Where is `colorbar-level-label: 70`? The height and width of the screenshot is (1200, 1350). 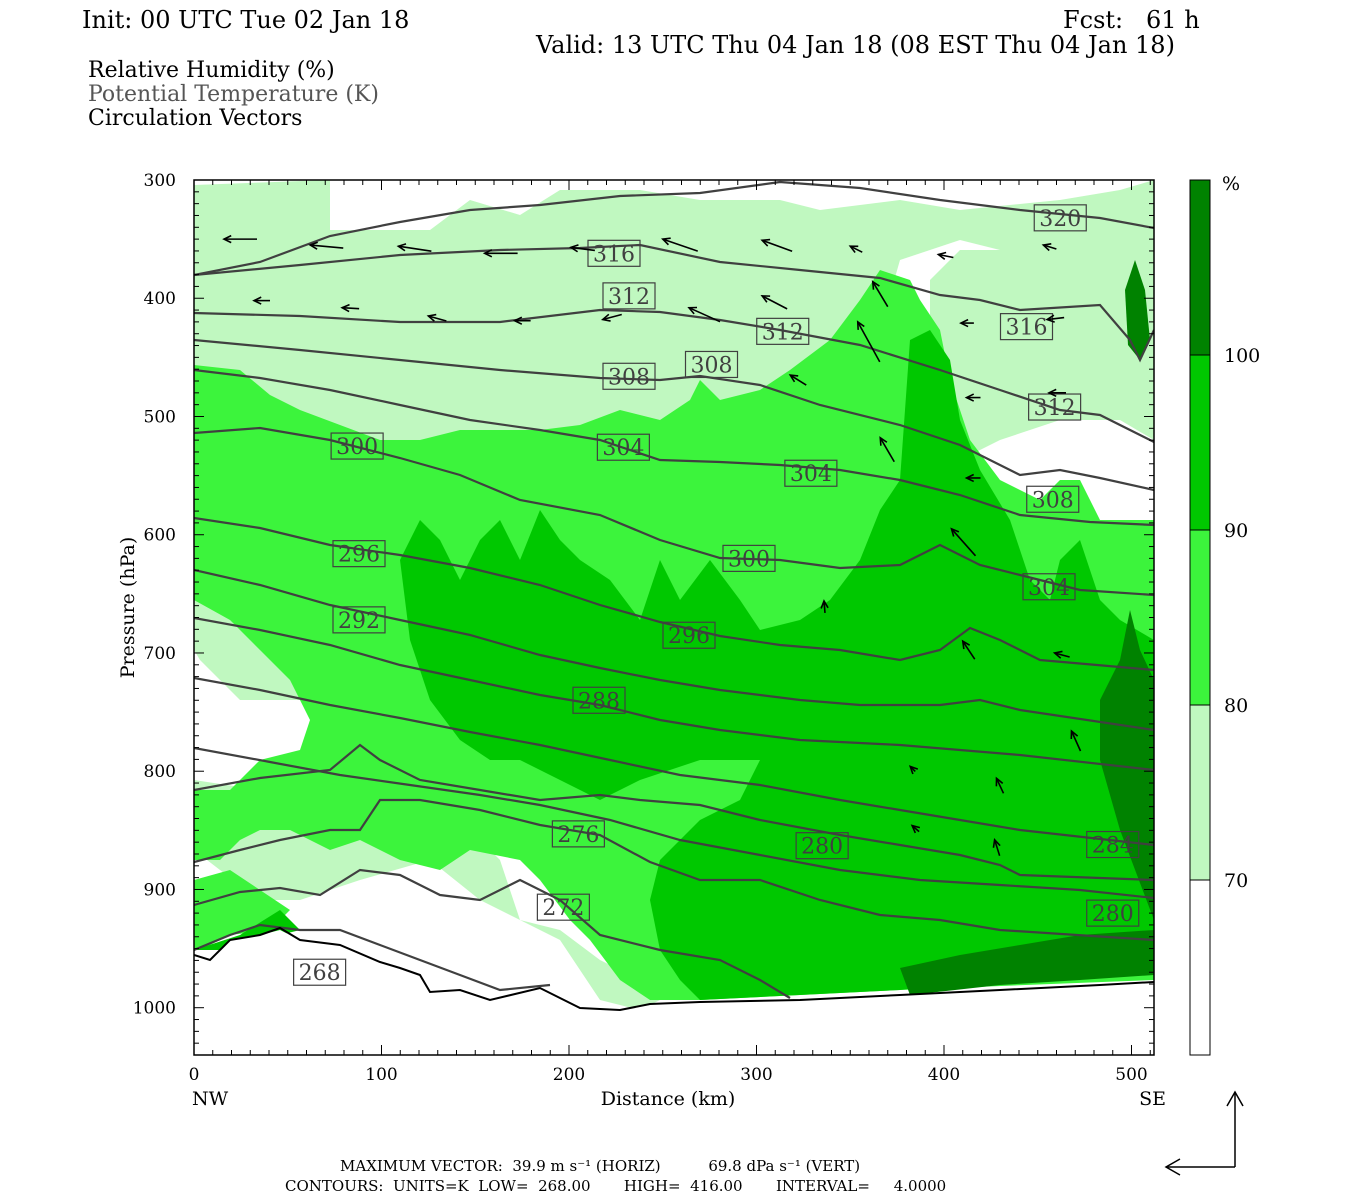 colorbar-level-label: 70 is located at coordinates (1236, 881).